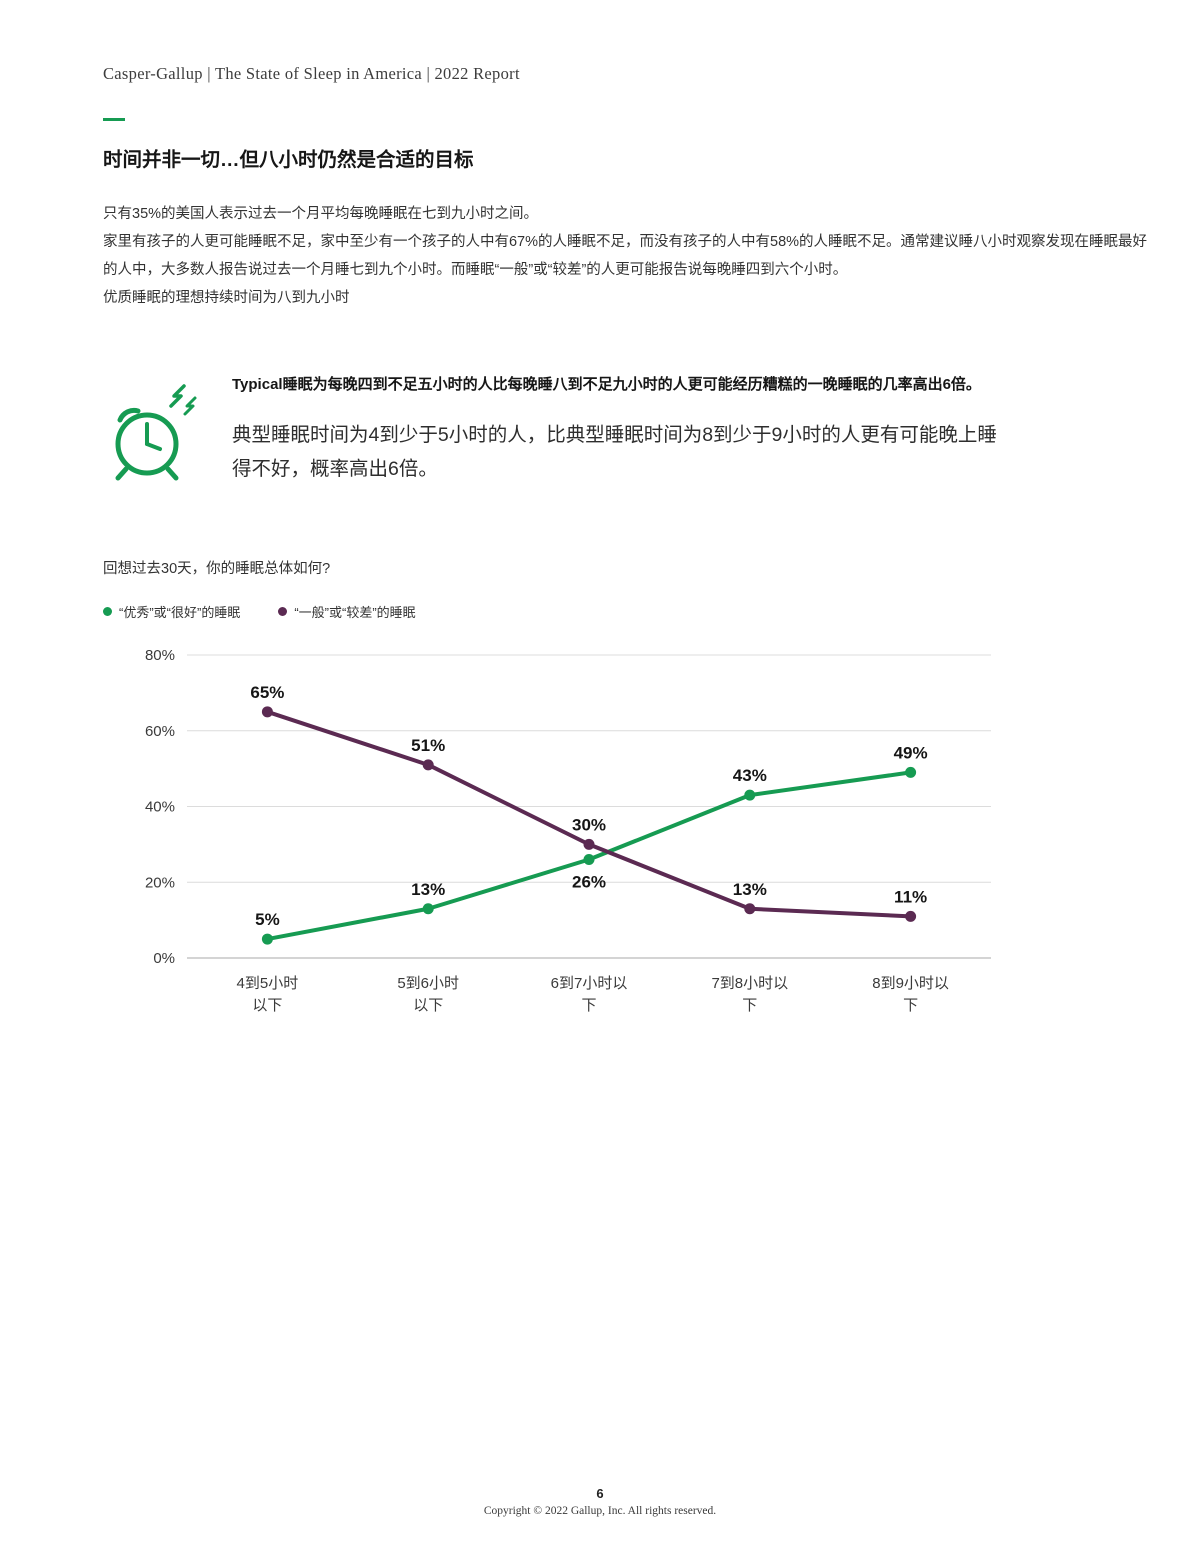  What do you see at coordinates (268, 994) in the screenshot?
I see `svg-text: 4到5小时以下` at bounding box center [268, 994].